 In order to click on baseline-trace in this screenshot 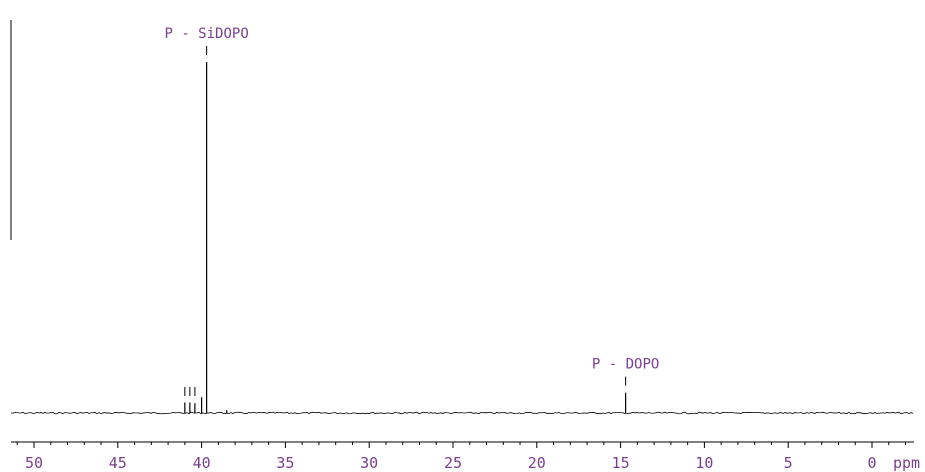, I will do `click(462, 413)`.